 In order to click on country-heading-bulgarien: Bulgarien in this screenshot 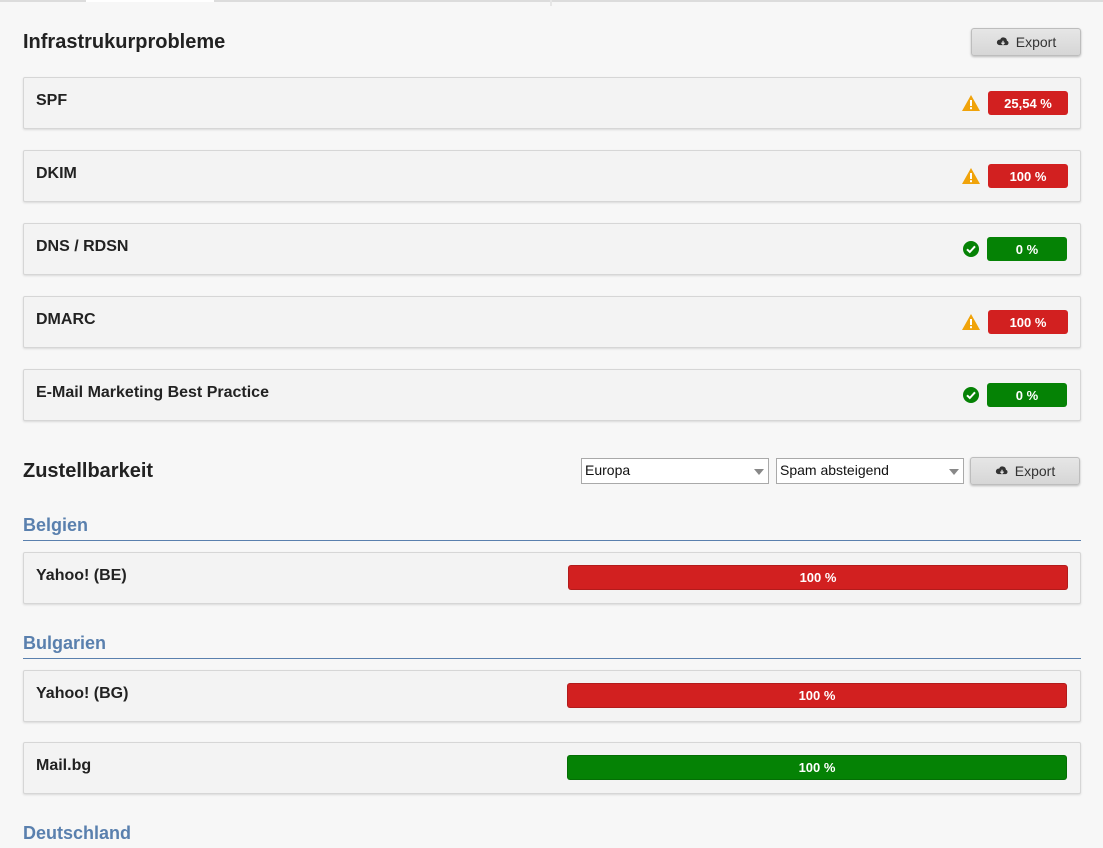, I will do `click(552, 646)`.